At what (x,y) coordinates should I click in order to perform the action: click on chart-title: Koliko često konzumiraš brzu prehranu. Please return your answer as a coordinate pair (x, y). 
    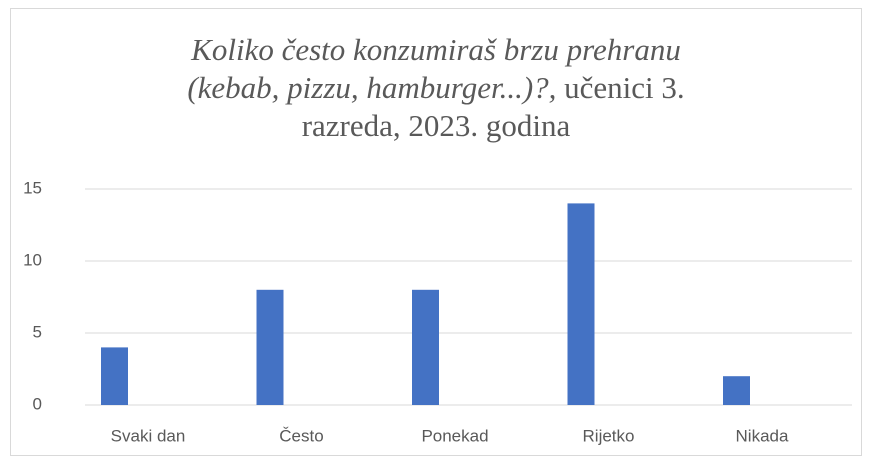
    Looking at the image, I should click on (435, 49).